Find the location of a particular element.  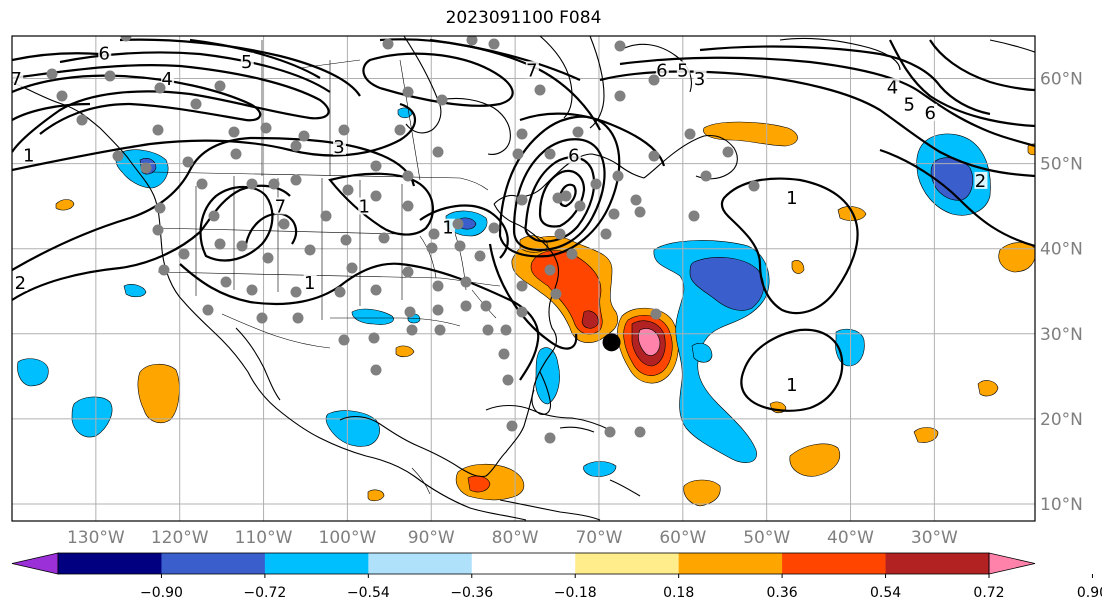

lon-tick-label: 90°W is located at coordinates (431, 538).